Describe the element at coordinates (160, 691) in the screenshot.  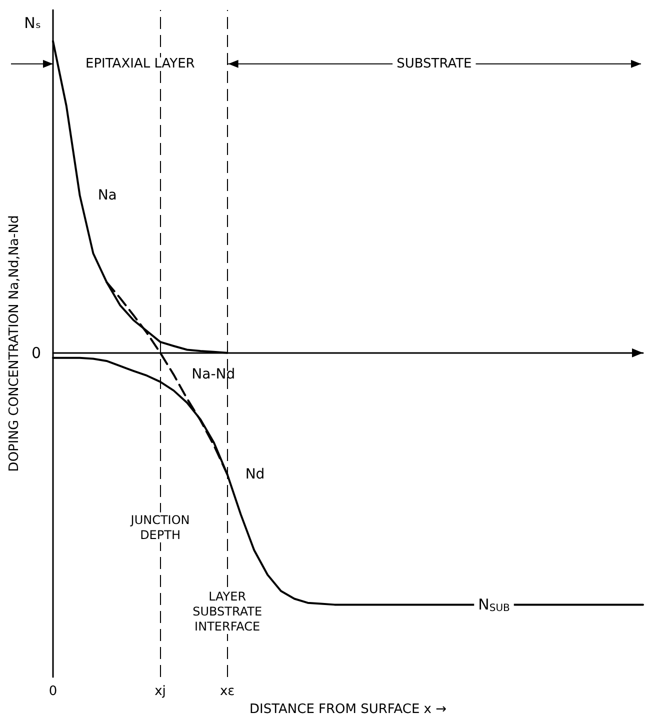
I see `x-tick-label: xj` at that location.